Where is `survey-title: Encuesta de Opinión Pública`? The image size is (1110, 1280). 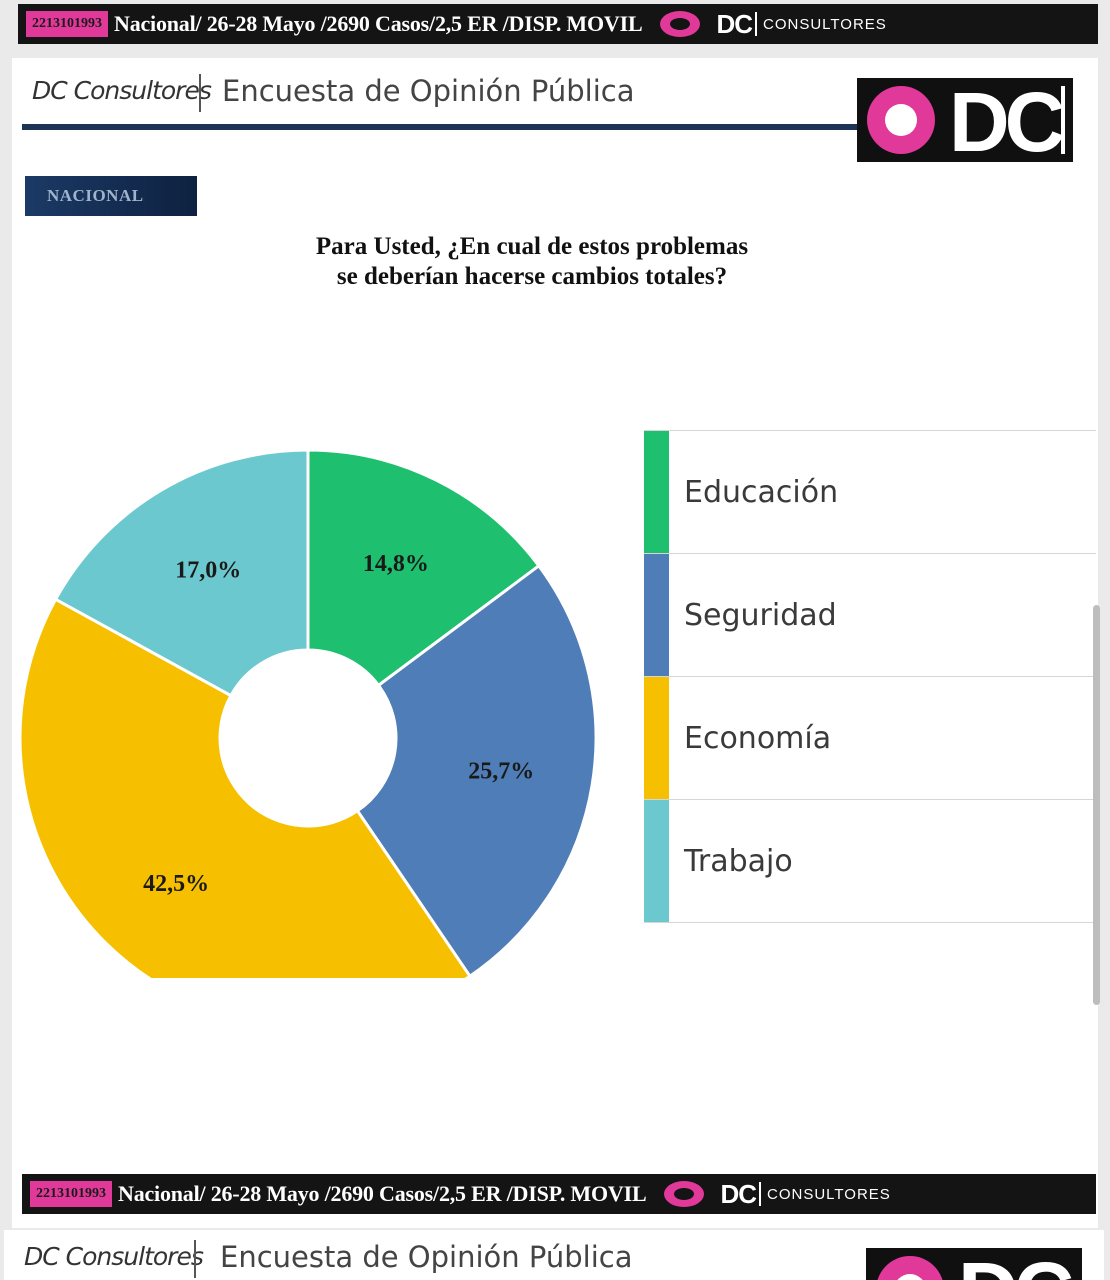 survey-title: Encuesta de Opinión Pública is located at coordinates (428, 91).